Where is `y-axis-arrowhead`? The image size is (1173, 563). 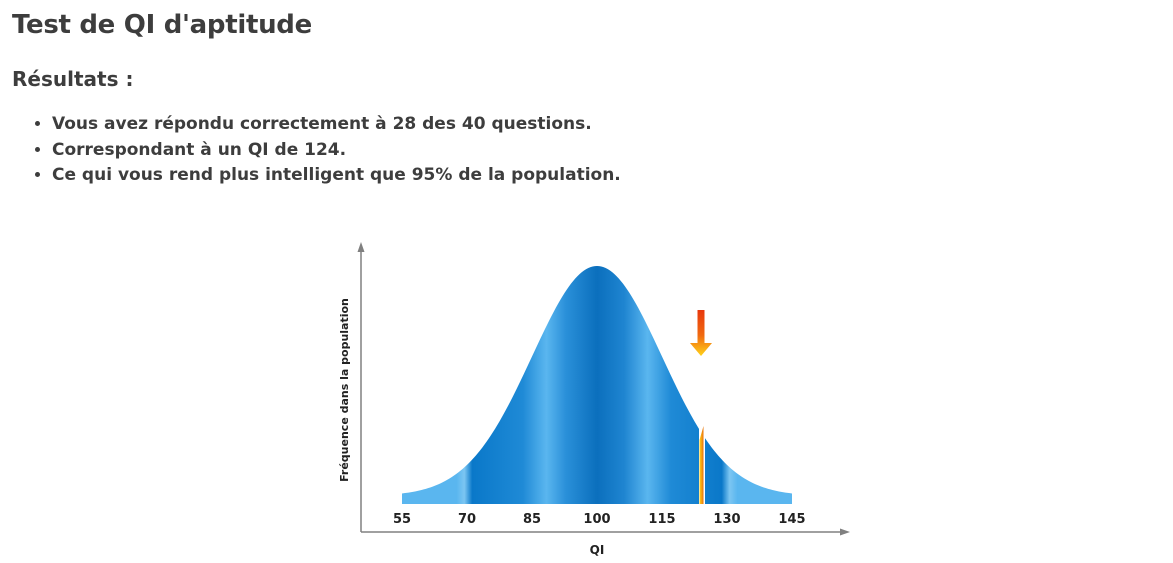 y-axis-arrowhead is located at coordinates (361, 247).